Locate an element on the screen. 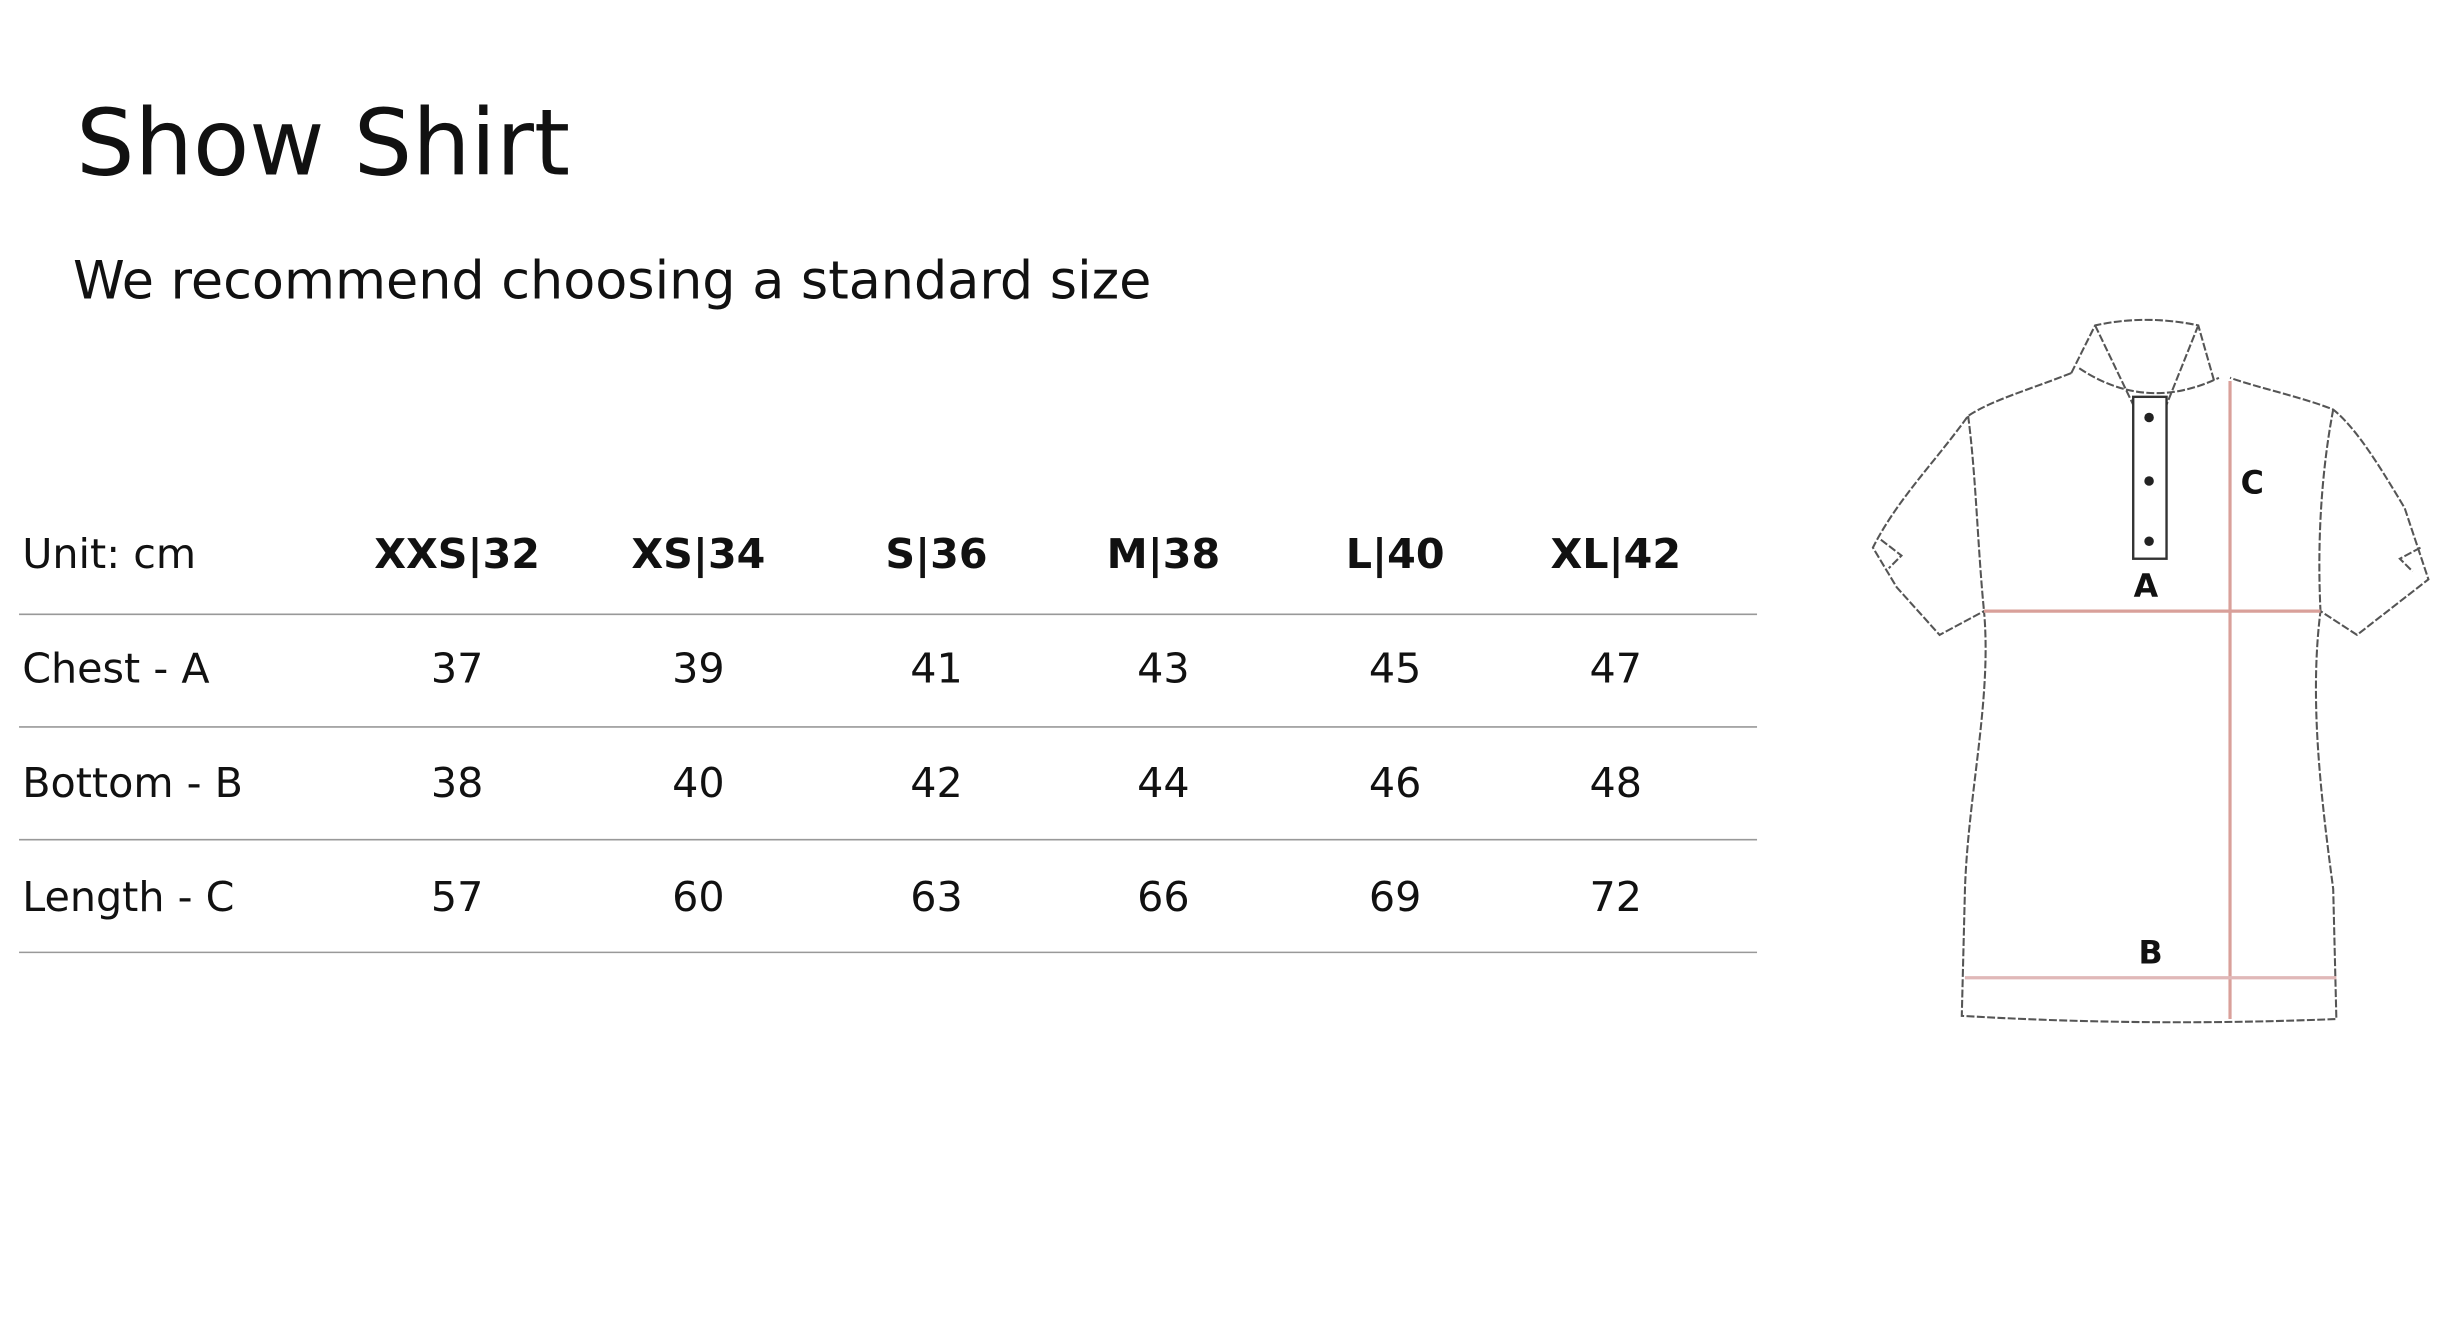 This screenshot has width=2457, height=1323. diagram-label: C is located at coordinates (2252, 484).